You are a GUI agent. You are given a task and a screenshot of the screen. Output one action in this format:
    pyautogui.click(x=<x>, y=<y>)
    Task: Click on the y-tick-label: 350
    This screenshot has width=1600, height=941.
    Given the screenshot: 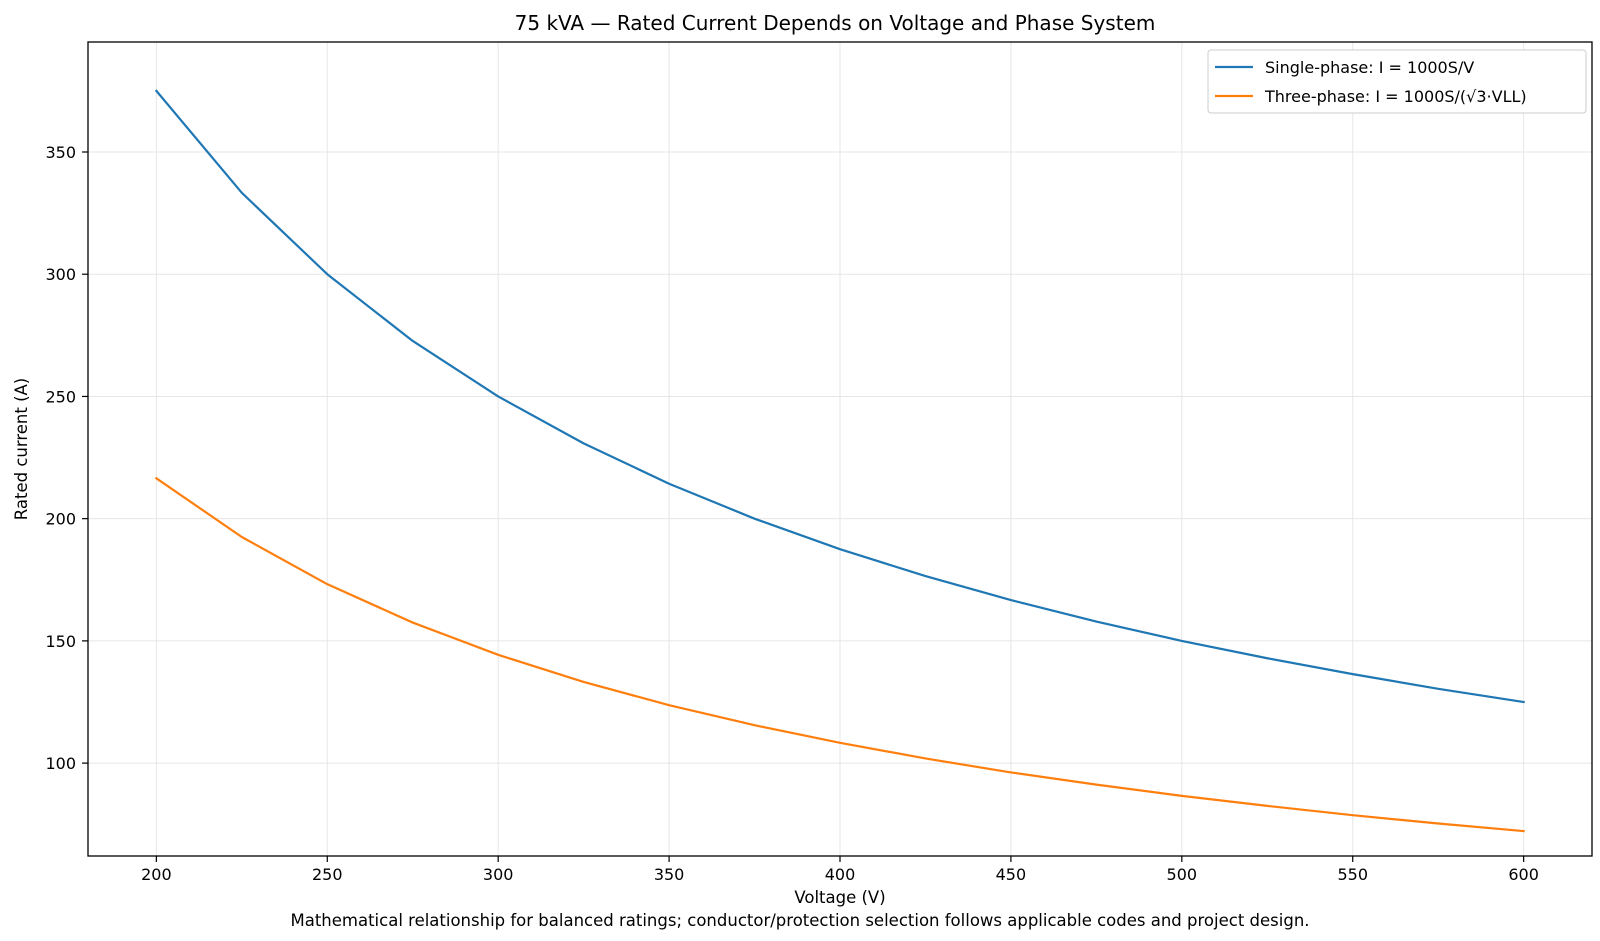 What is the action you would take?
    pyautogui.click(x=60, y=152)
    